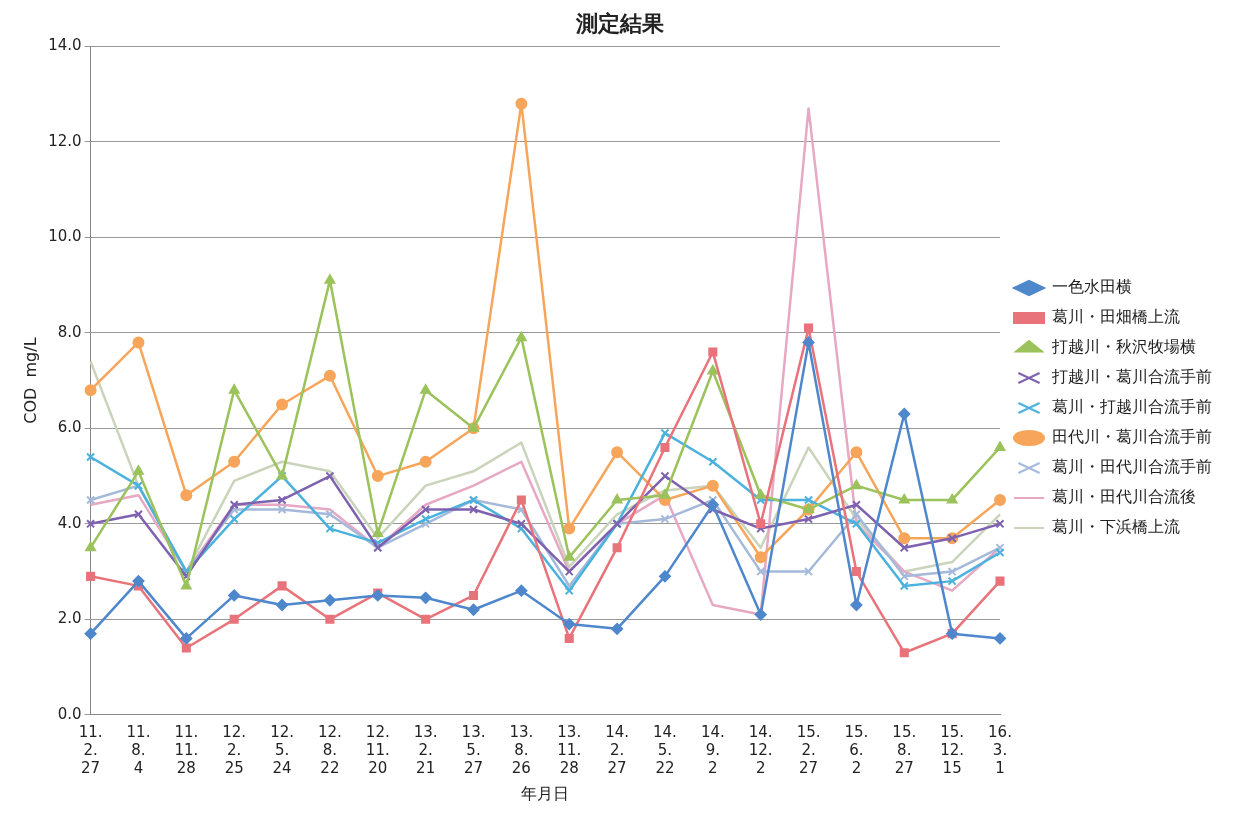  What do you see at coordinates (425, 749) in the screenshot?
I see `x-tick-label: 13. 2. 21` at bounding box center [425, 749].